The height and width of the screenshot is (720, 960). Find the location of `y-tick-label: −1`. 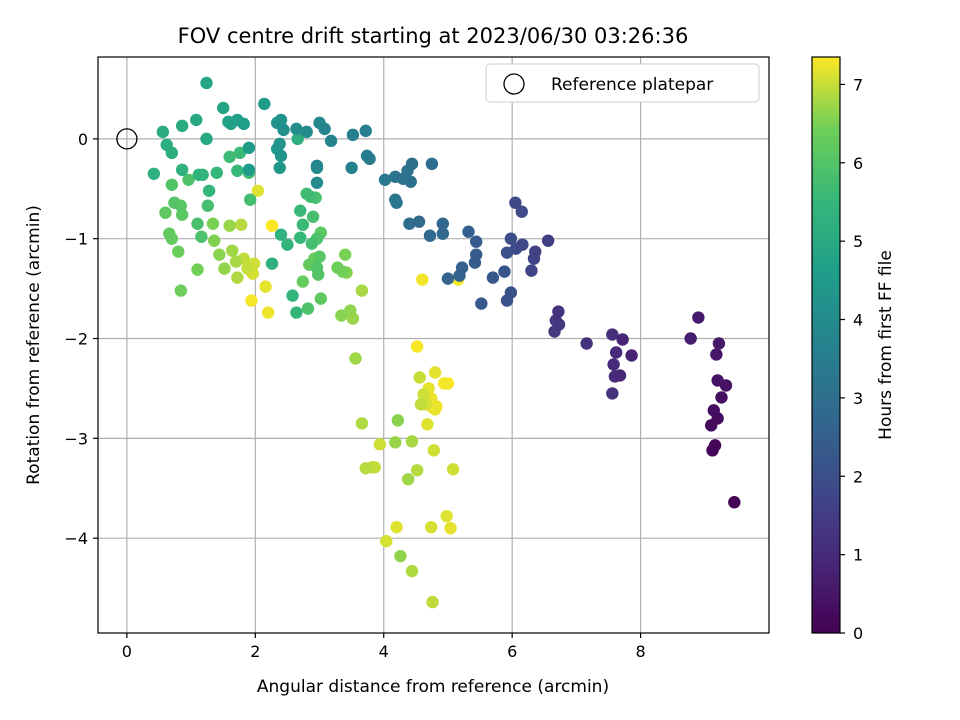

y-tick-label: −1 is located at coordinates (76, 239).